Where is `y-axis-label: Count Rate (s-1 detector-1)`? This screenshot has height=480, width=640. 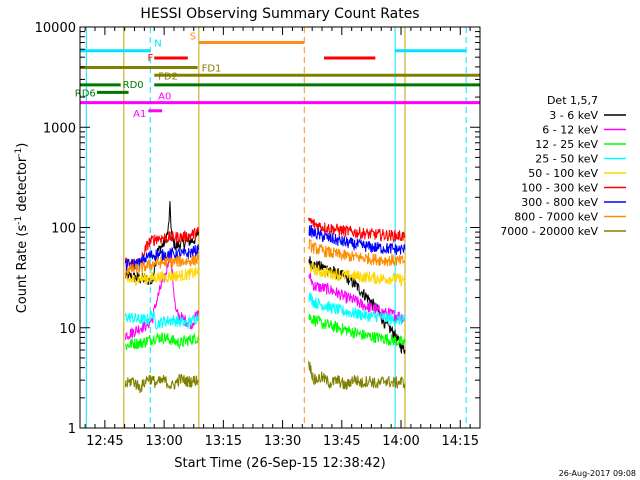
y-axis-label: Count Rate (s-1 detector-1) is located at coordinates (22, 228).